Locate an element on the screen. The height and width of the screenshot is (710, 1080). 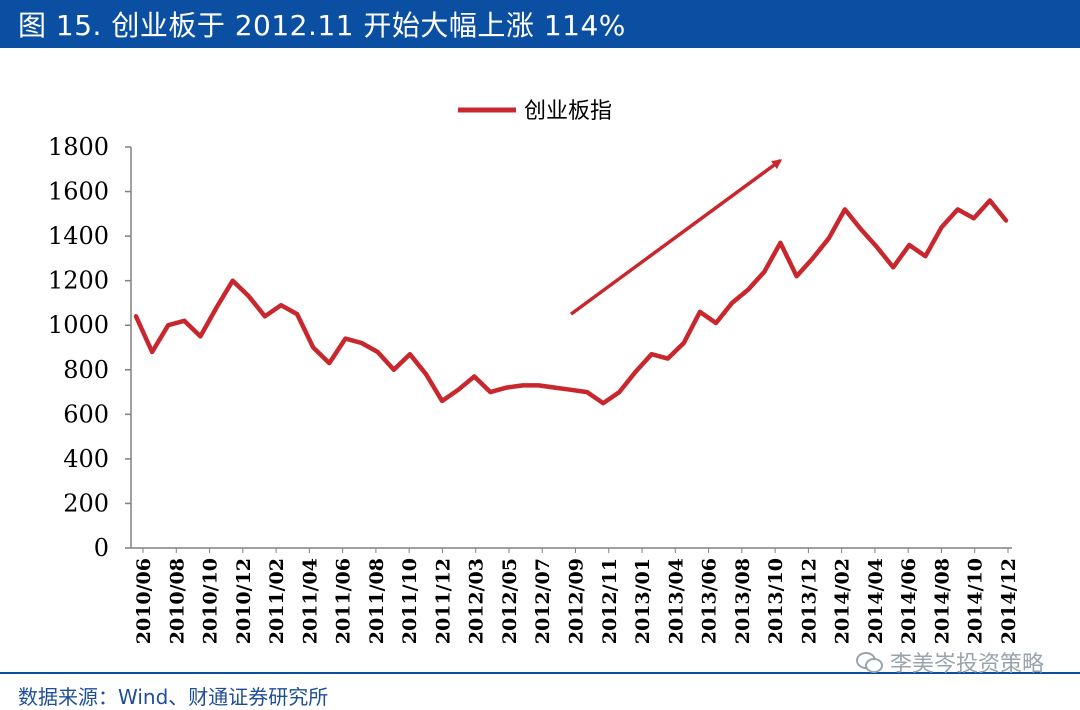
y-axis: 0 200 400 600 800 1000 1200 1400 1600 1800 is located at coordinates (90, 347).